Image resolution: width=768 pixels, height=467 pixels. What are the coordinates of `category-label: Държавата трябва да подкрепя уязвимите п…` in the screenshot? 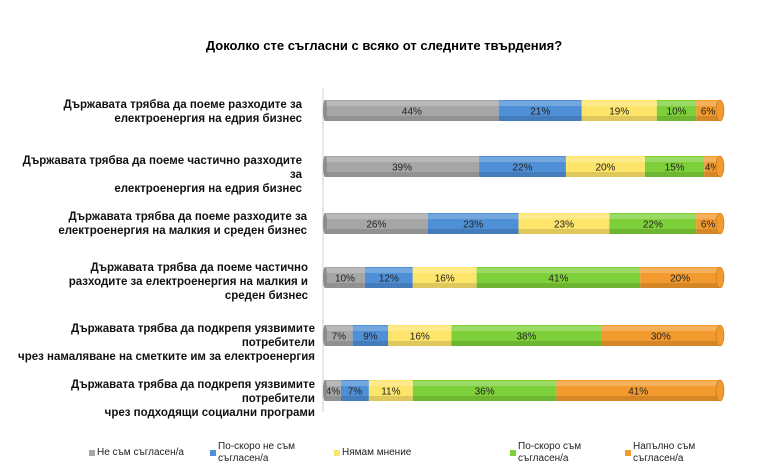 It's located at (160, 343).